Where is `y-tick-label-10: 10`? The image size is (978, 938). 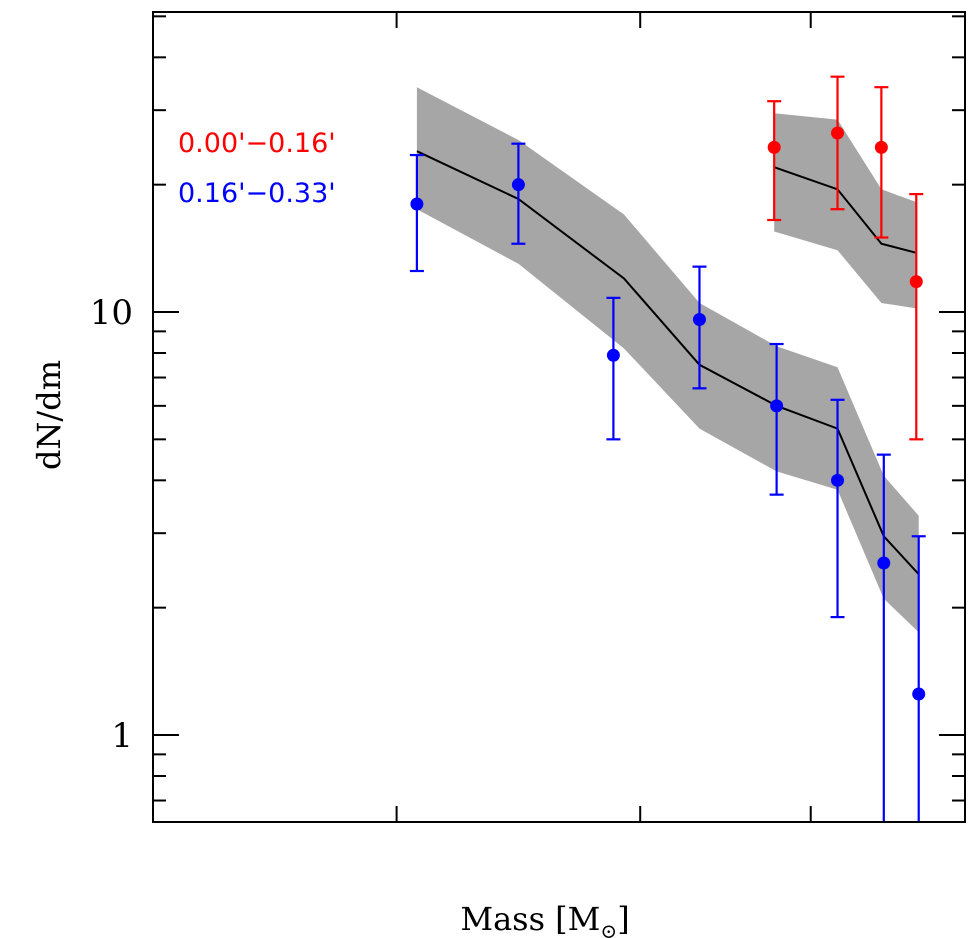
y-tick-label-10: 10 is located at coordinates (111, 313).